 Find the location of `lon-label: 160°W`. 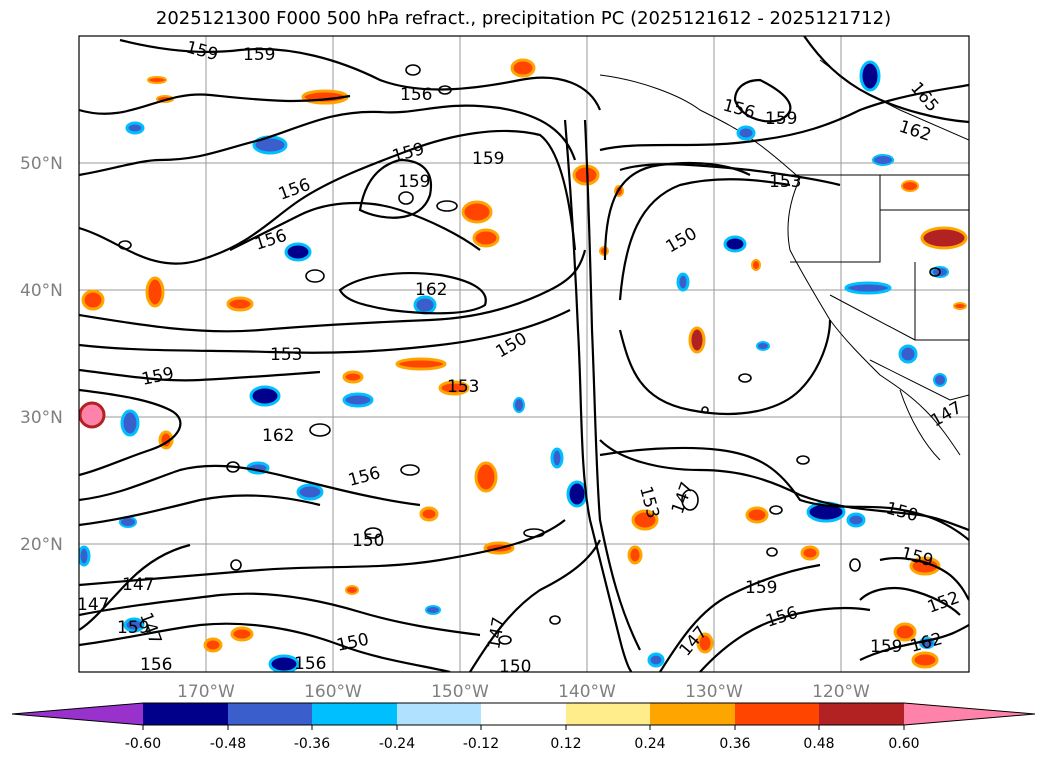

lon-label: 160°W is located at coordinates (333, 692).